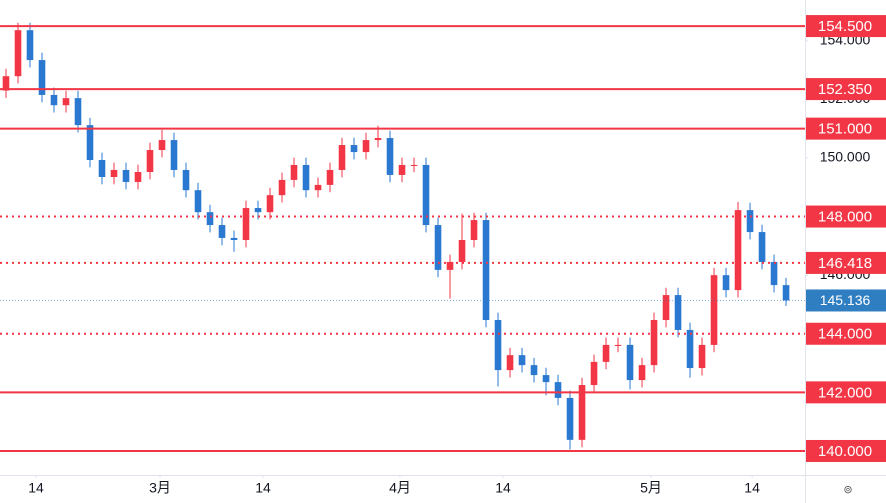  Describe the element at coordinates (160, 488) in the screenshot. I see `x-tick-label: 3月` at that location.